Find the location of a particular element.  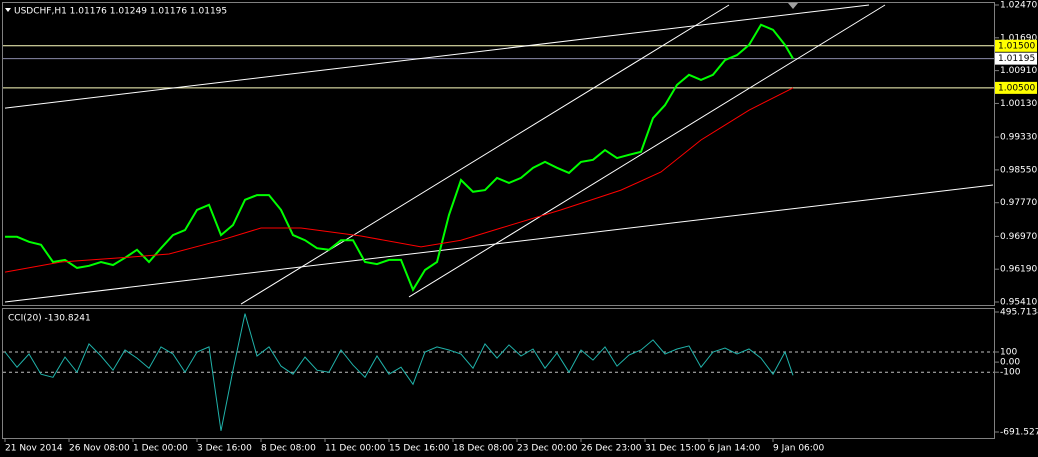

x-tick-label: 15 Dec 16:00 is located at coordinates (419, 449).